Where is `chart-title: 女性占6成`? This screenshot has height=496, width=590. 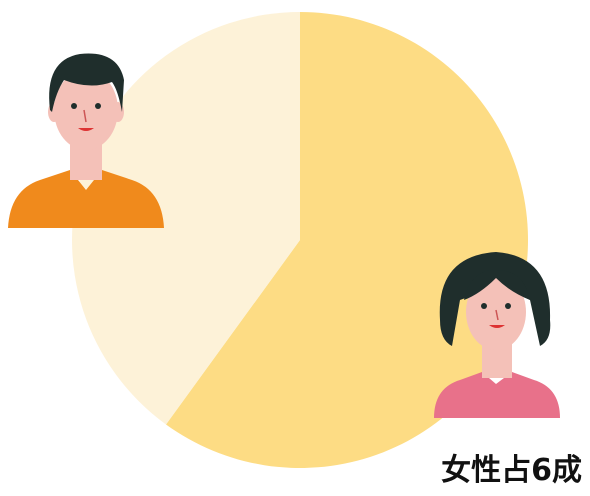
chart-title: 女性占6成 is located at coordinates (511, 470).